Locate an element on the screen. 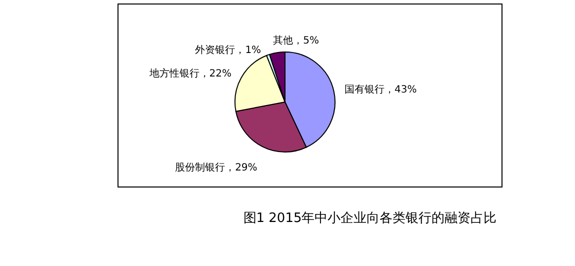 This screenshot has height=266, width=575. slice-label: 国有银行 is located at coordinates (364, 90).